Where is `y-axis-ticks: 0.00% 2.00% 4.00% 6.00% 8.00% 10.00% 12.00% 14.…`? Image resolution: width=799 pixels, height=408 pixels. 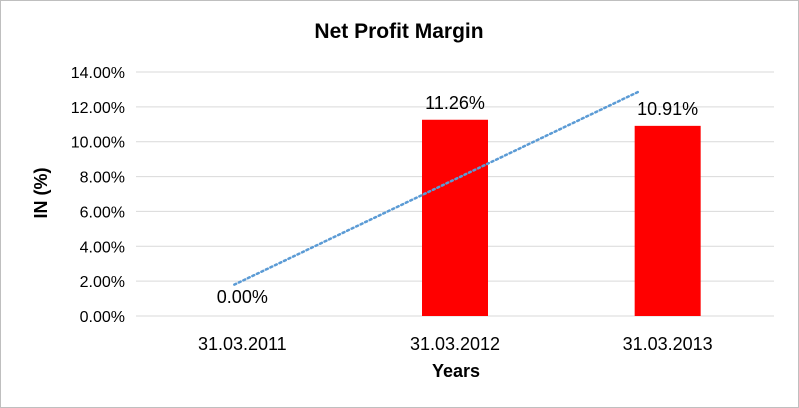 y-axis-ticks: 0.00% 2.00% 4.00% 6.00% 8.00% 10.00% 12.00% 14.… is located at coordinates (98, 195).